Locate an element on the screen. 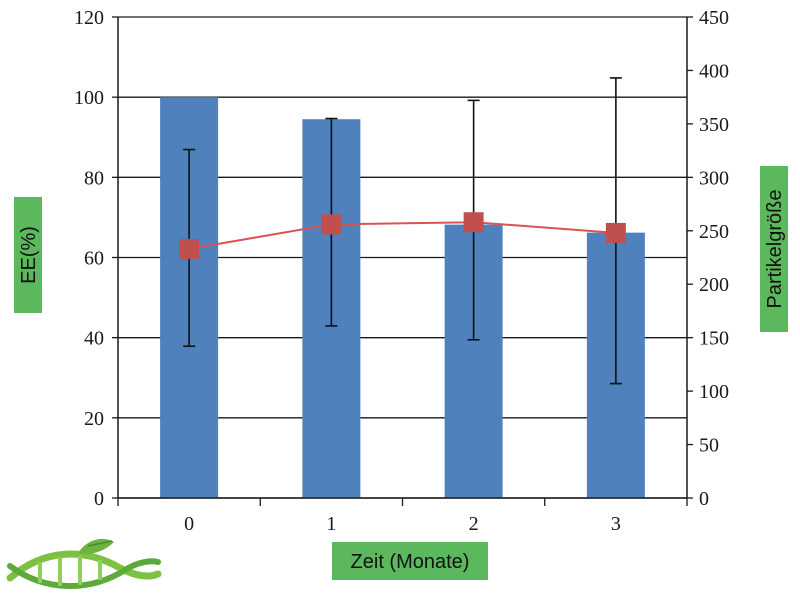  y2-tick-label: 450 is located at coordinates (714, 18).